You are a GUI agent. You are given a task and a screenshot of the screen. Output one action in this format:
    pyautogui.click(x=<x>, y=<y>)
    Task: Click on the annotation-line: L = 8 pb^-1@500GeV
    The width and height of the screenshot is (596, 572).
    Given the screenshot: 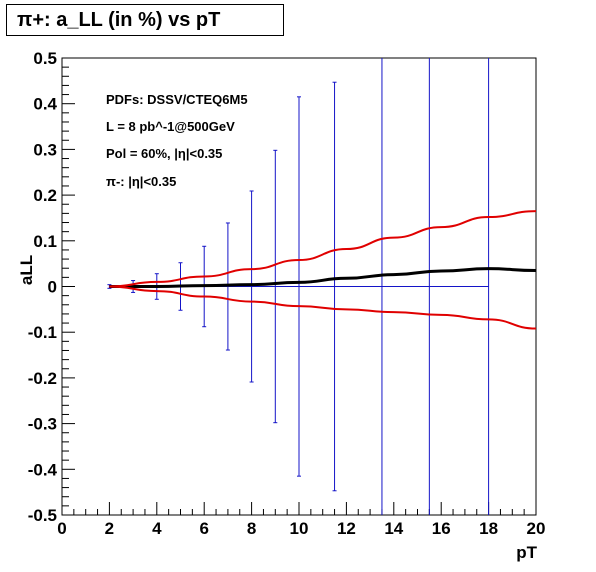 What is the action you would take?
    pyautogui.click(x=170, y=126)
    